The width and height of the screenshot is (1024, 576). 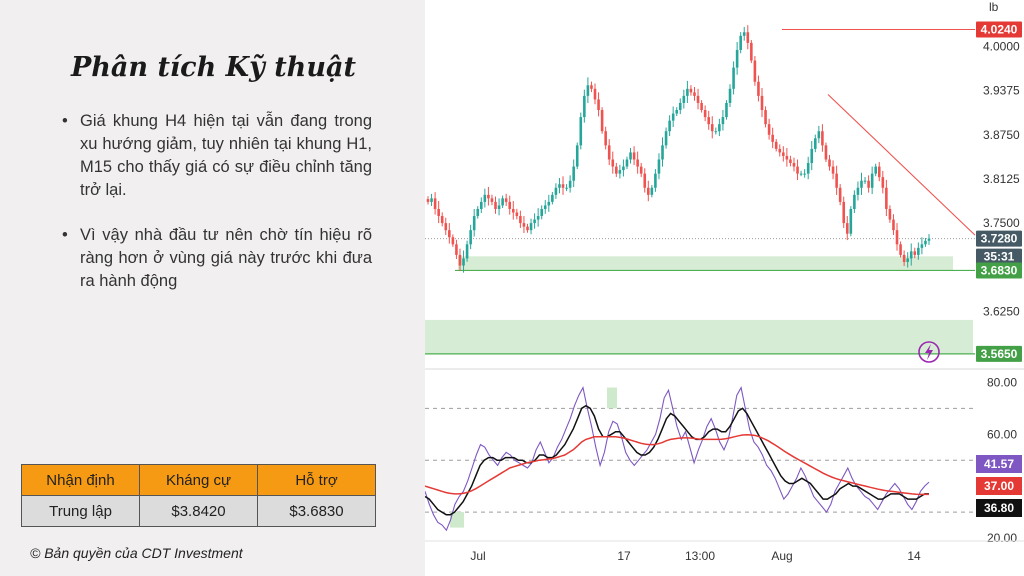 What do you see at coordinates (700, 556) in the screenshot?
I see `time-tick-label: 13:00` at bounding box center [700, 556].